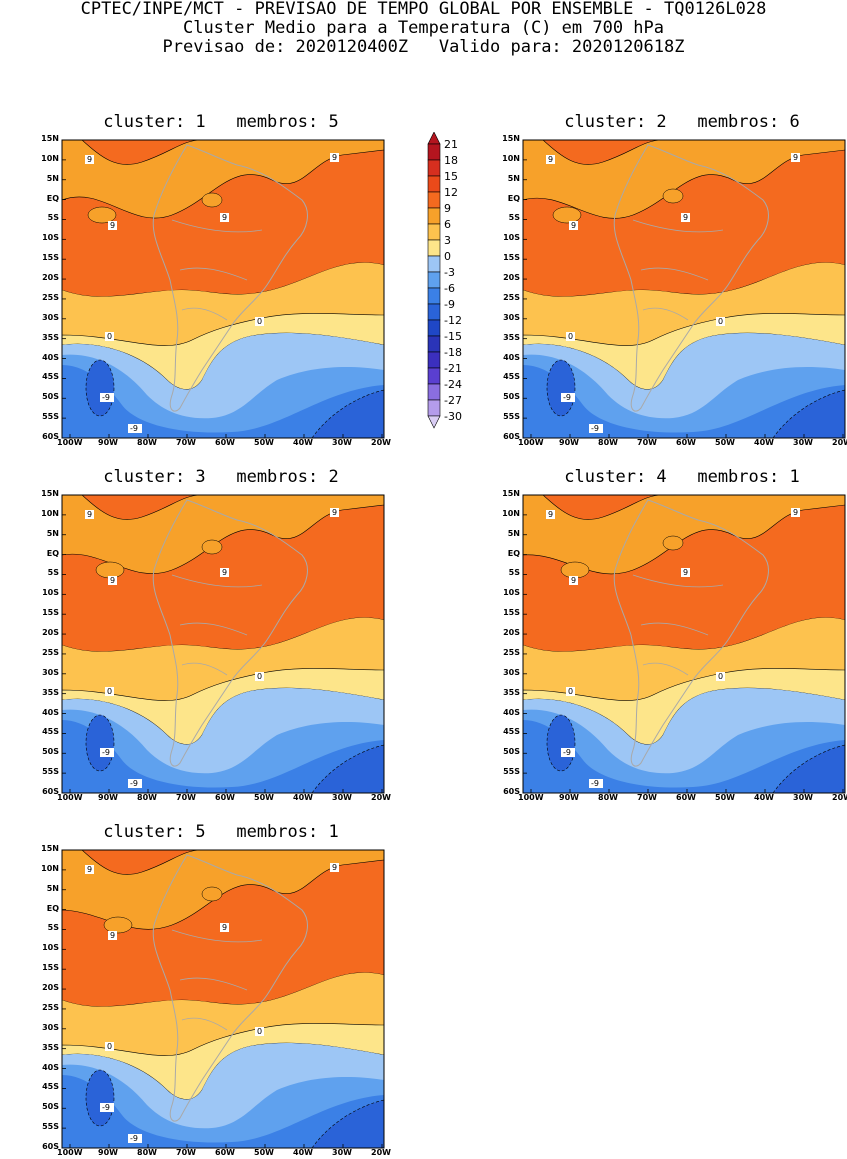 The image size is (847, 1159). What do you see at coordinates (449, 304) in the screenshot?
I see `colorbar-label: -9` at bounding box center [449, 304].